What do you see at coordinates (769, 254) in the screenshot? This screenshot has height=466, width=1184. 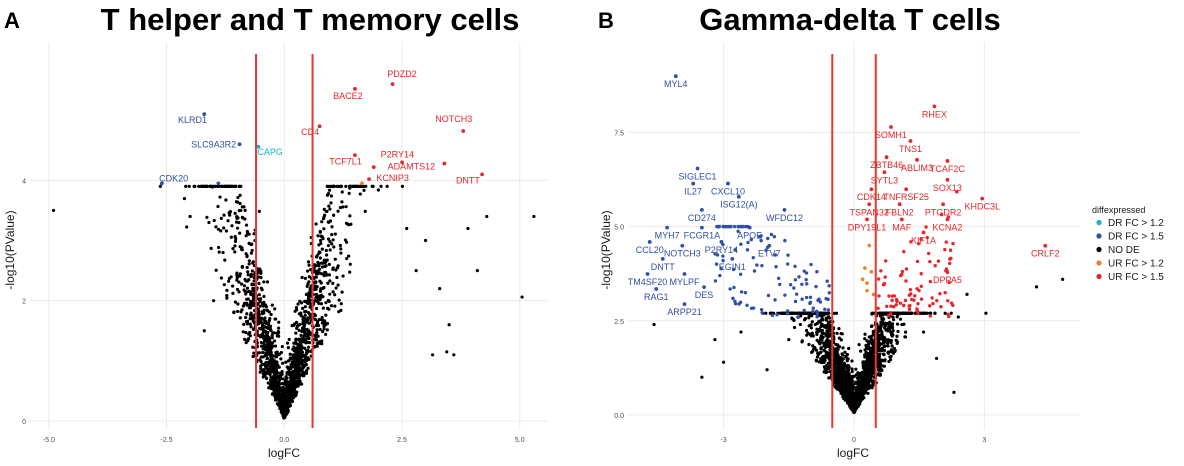 I see `gene-label: ETV7` at bounding box center [769, 254].